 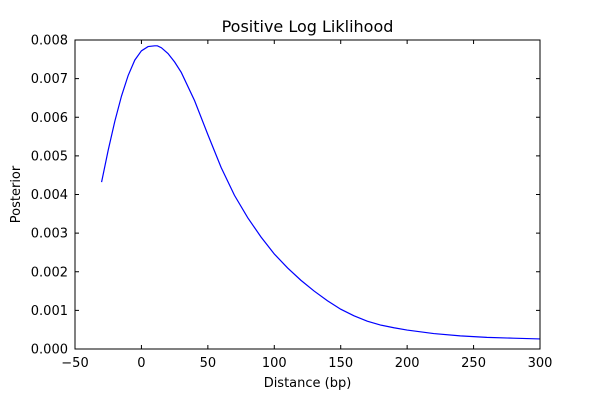 I want to click on x-tick-label: 200, so click(x=407, y=363).